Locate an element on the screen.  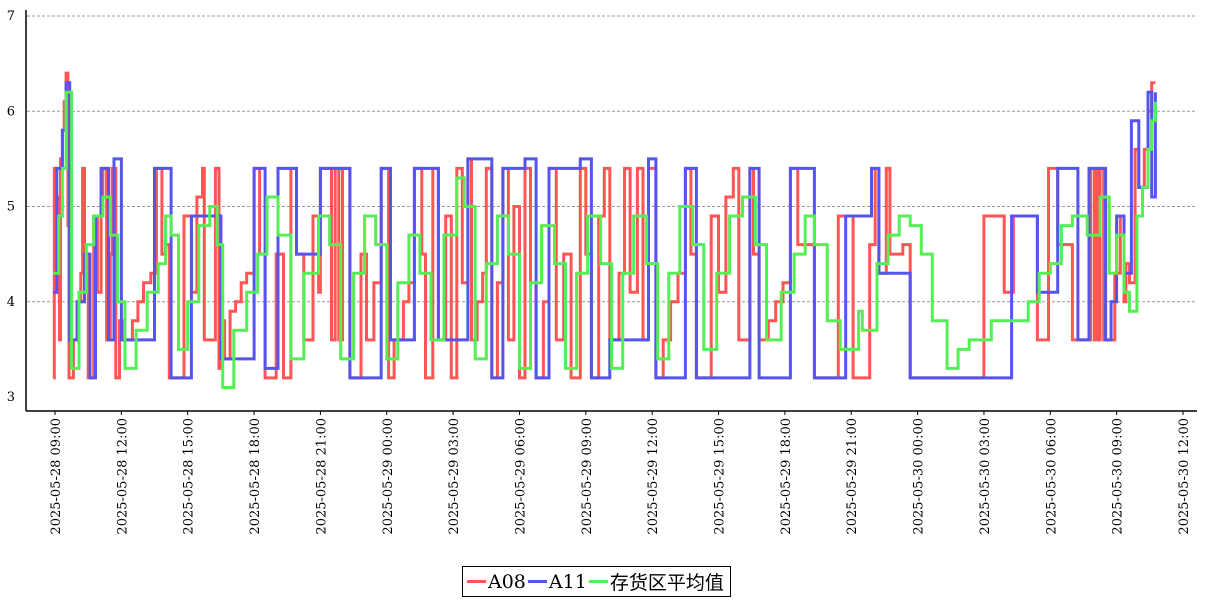
legend-item-a08: A08 is located at coordinates (496, 582).